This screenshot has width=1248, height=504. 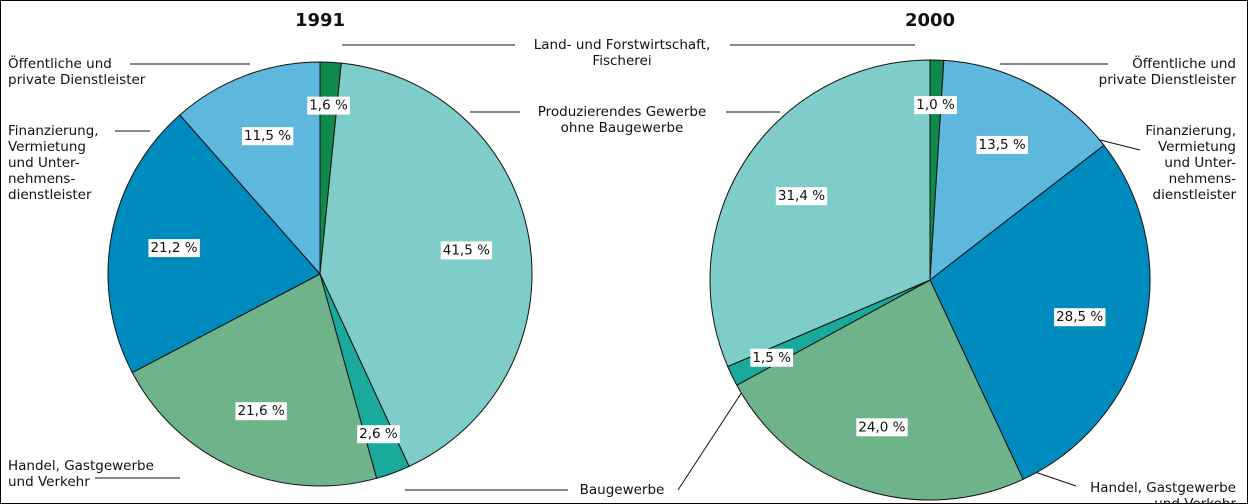 I want to click on category-label: Land- und Forstwirtschaft, Fischerei, so click(x=622, y=53).